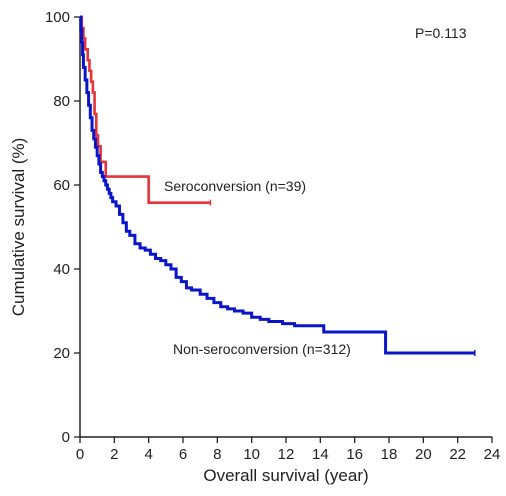 The height and width of the screenshot is (496, 506). What do you see at coordinates (61, 101) in the screenshot?
I see `y-tick-label: 80` at bounding box center [61, 101].